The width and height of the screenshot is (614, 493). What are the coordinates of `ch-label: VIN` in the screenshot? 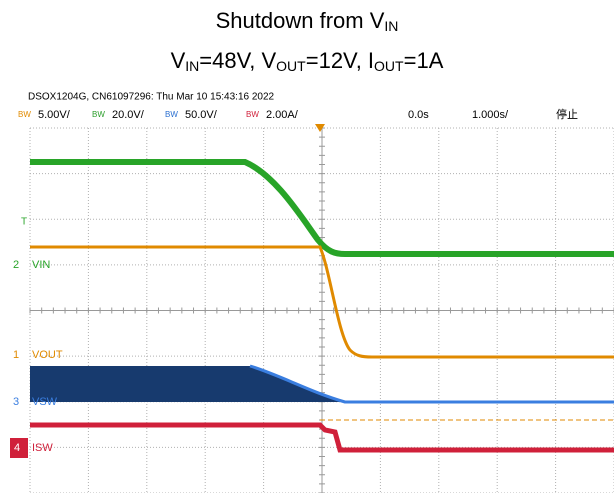 It's located at (41, 265).